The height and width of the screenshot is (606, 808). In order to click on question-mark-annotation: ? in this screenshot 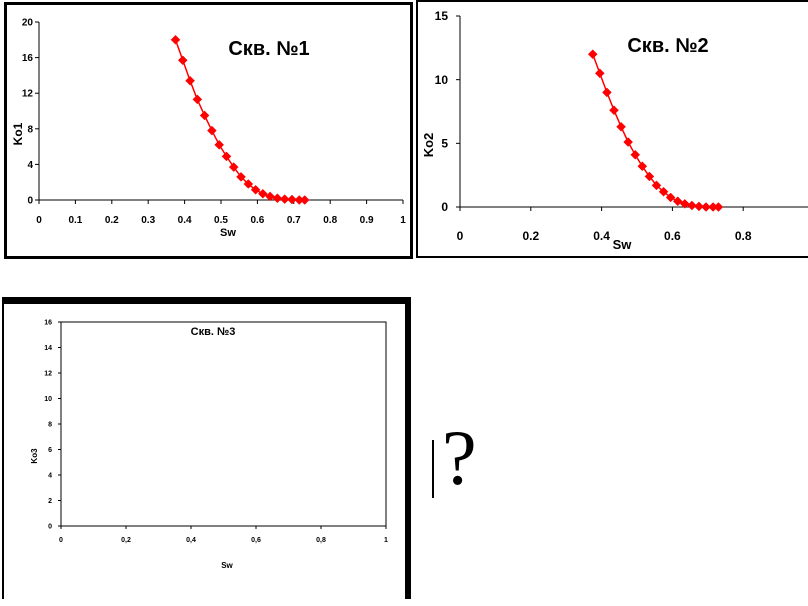, I will do `click(462, 458)`.